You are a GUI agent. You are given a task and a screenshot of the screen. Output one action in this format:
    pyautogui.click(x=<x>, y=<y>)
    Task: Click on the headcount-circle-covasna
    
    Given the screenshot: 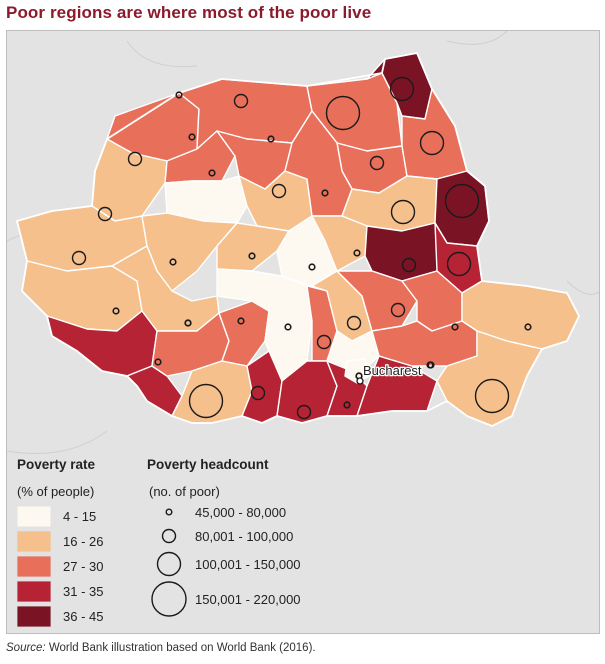 What is the action you would take?
    pyautogui.click(x=357, y=253)
    